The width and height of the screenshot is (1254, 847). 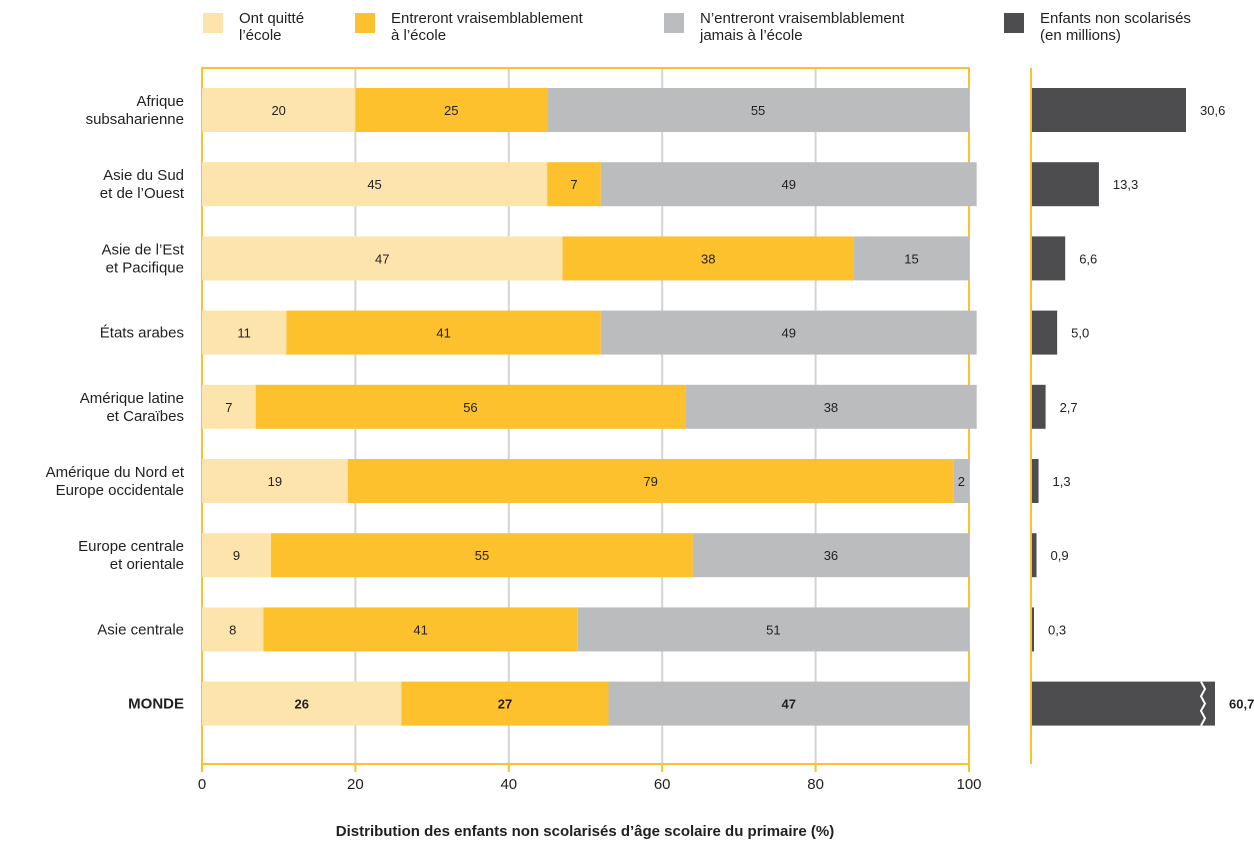 I want to click on out-of-school-value-label: 0,3, so click(x=1057, y=629).